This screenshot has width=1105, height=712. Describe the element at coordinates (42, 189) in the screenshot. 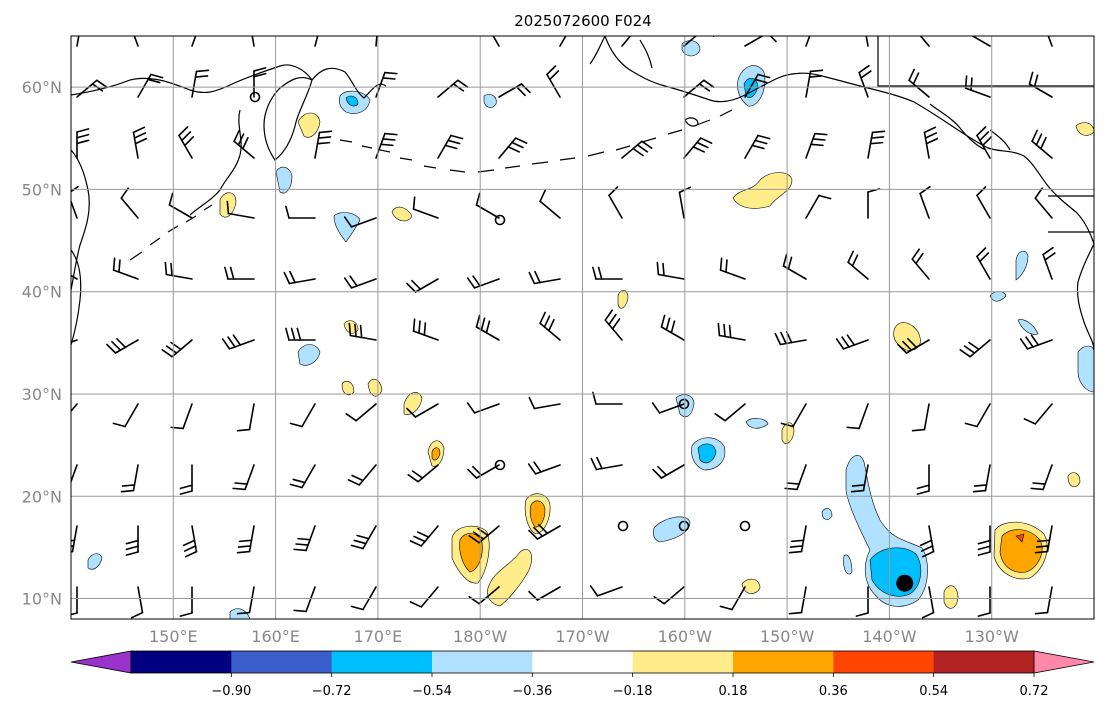

I see `latitude-label: 50°N` at that location.